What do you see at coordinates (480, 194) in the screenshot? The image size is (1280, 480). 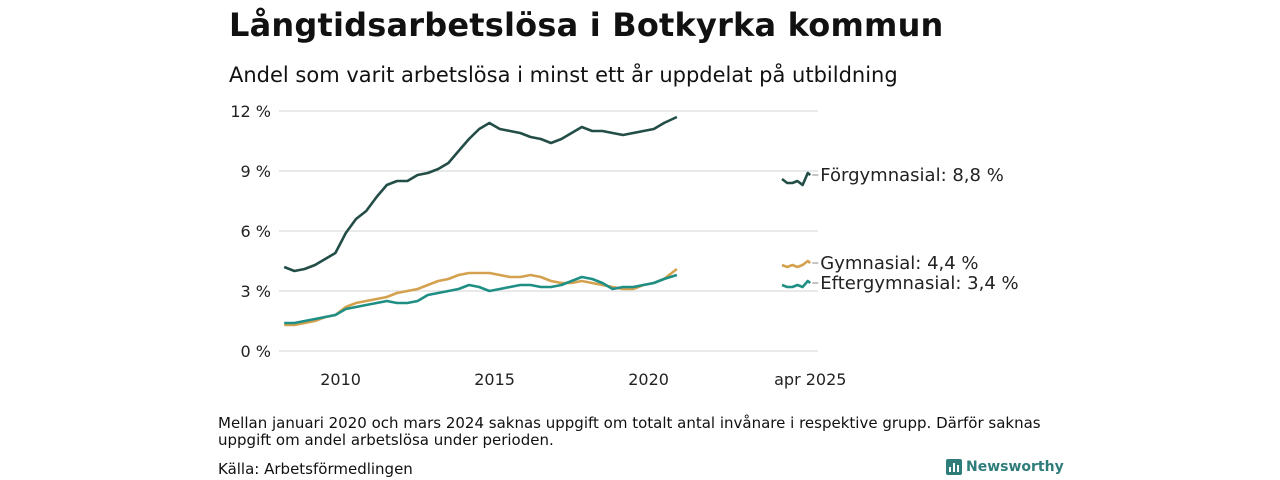 I see `series-line-förgymnasial` at bounding box center [480, 194].